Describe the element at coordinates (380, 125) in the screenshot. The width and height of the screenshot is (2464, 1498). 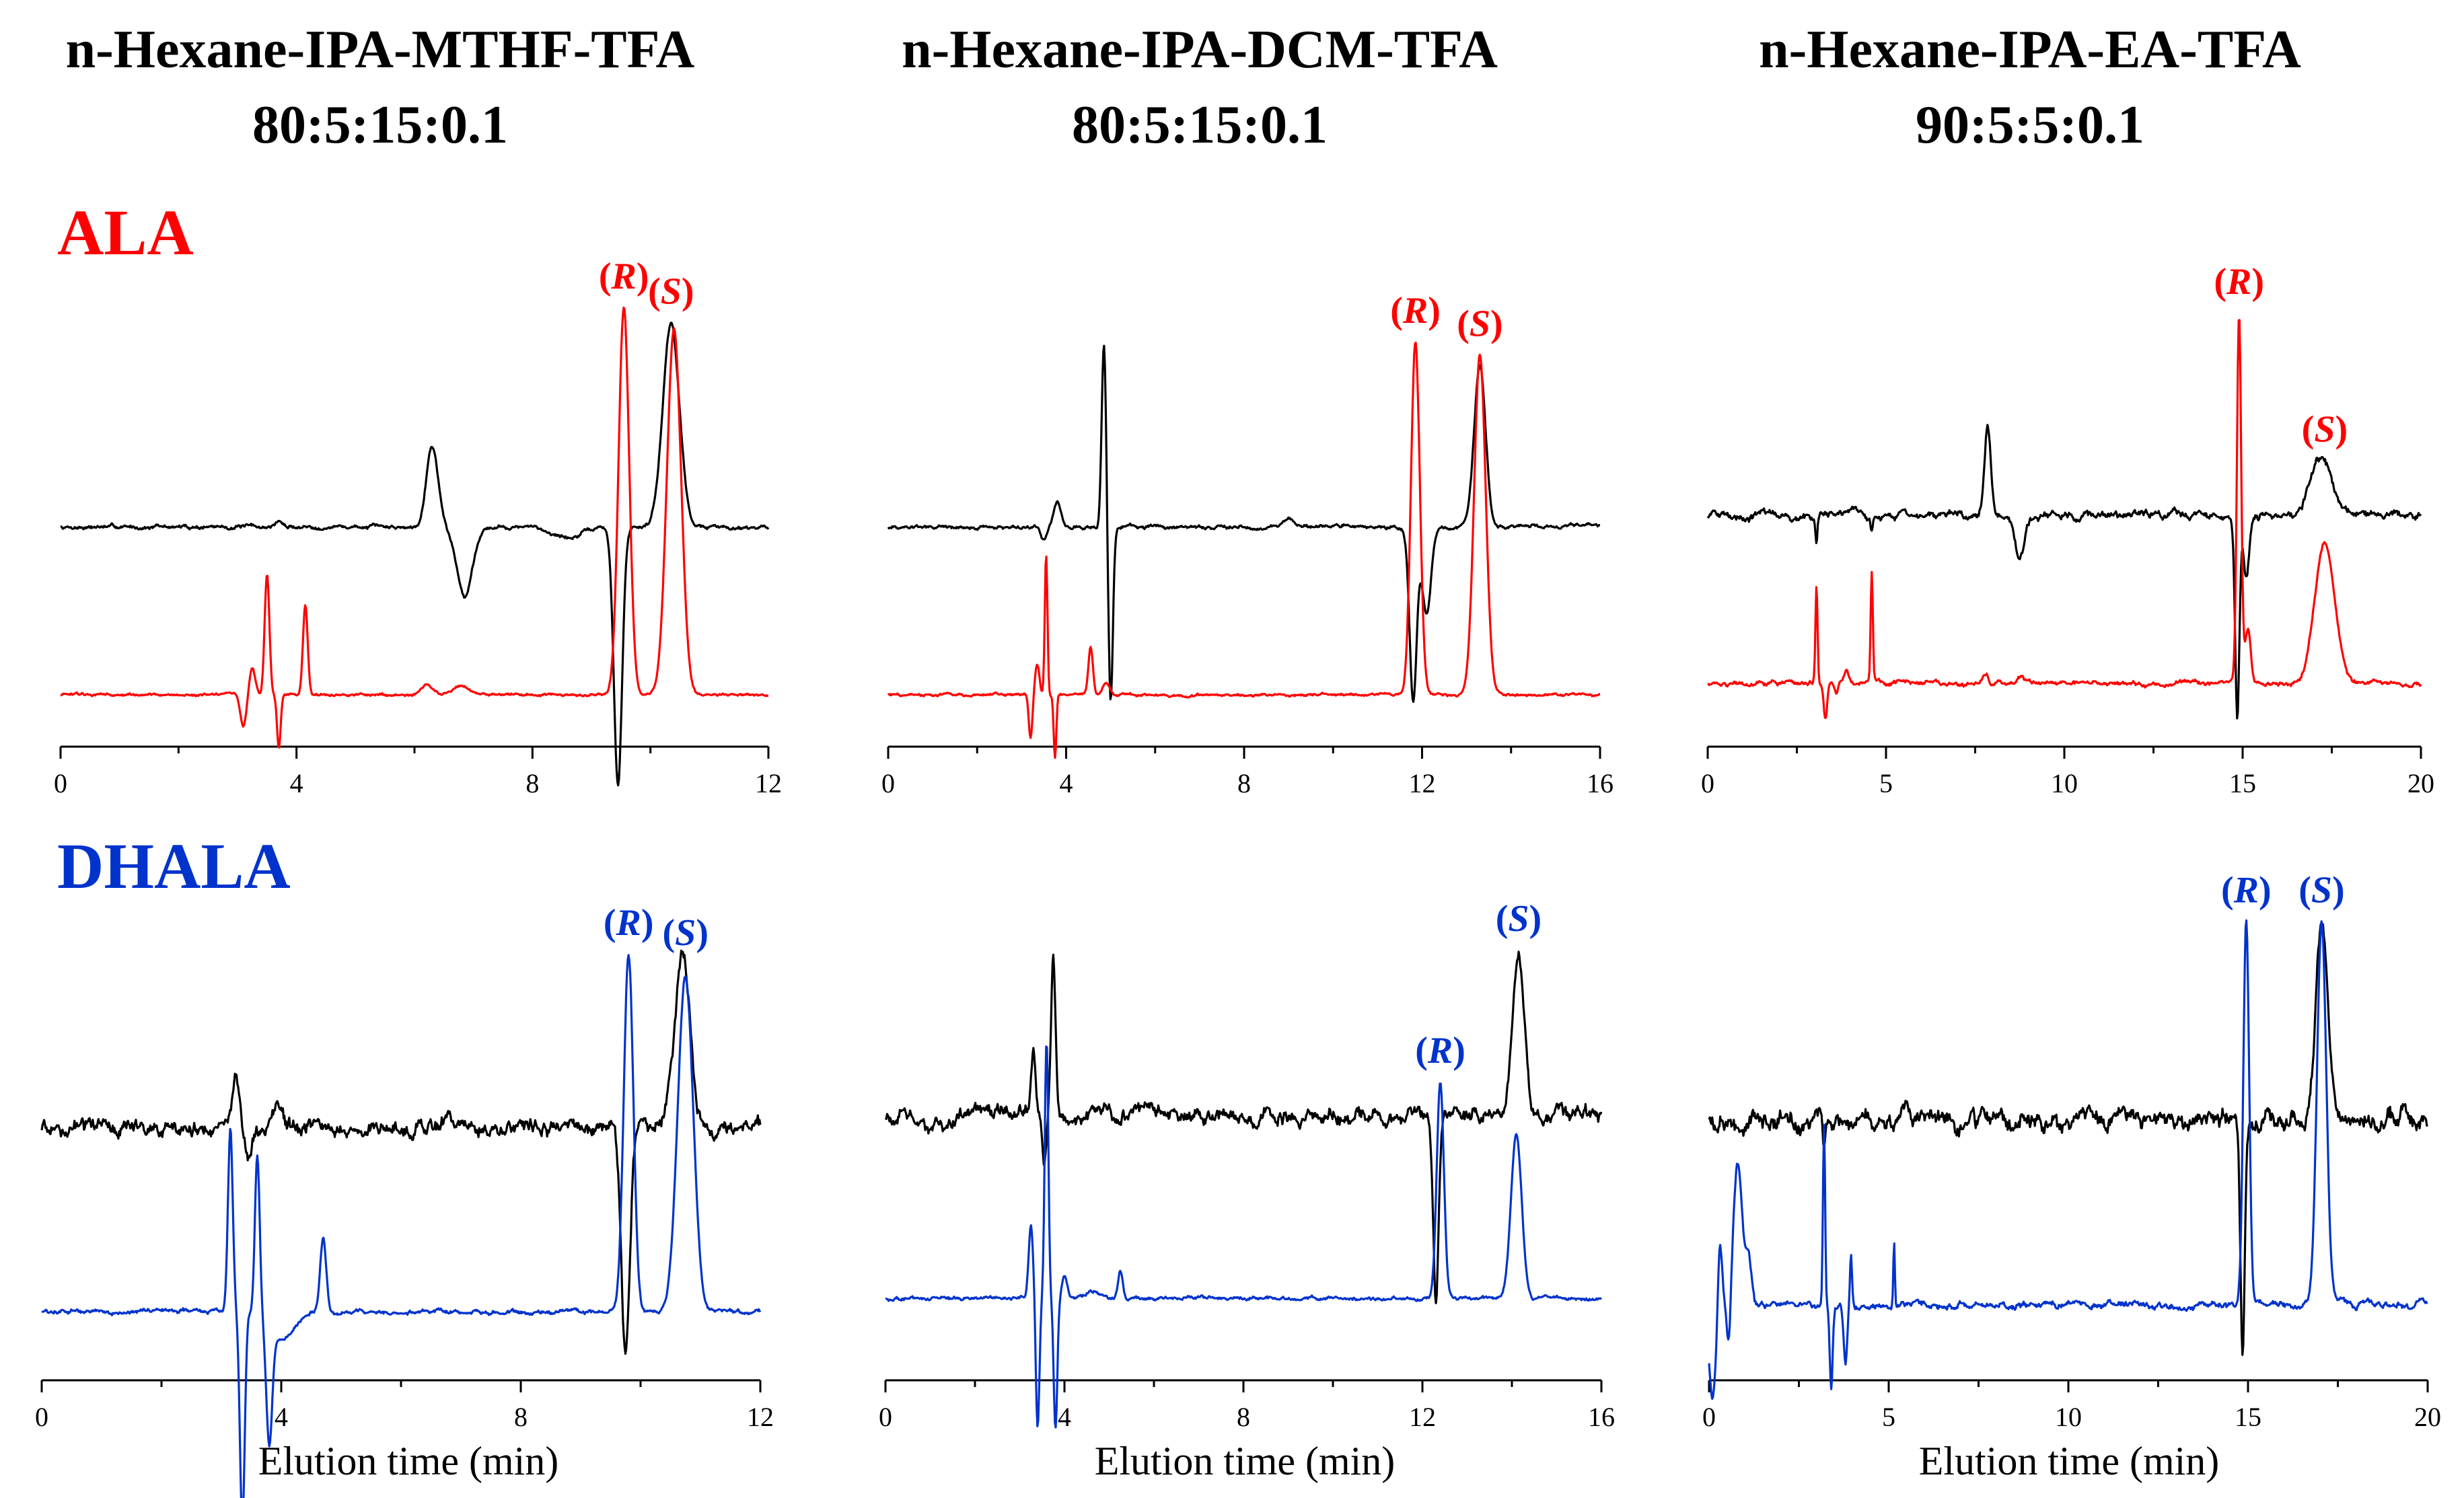
I see `column-1-ratio: 80:5:15:0.1` at that location.